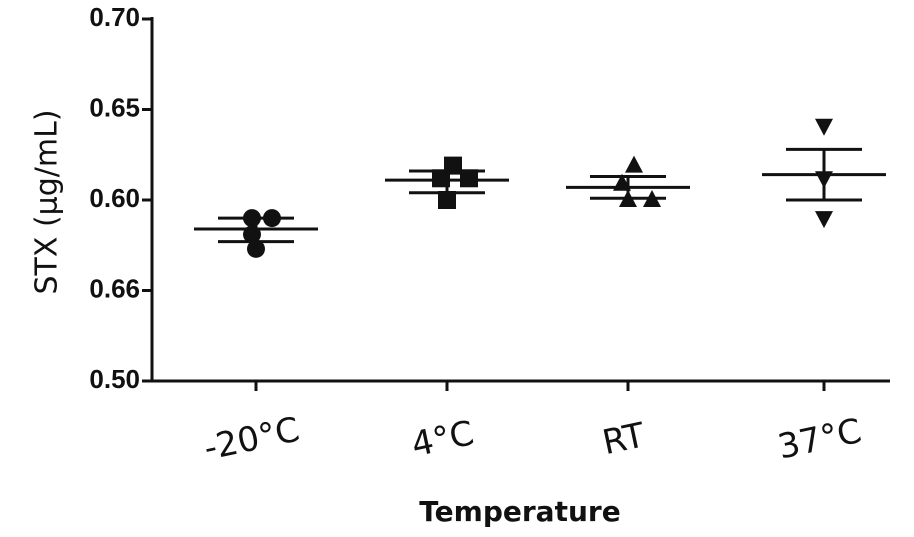  I want to click on x-tick-label: -20°C, so click(251, 439).